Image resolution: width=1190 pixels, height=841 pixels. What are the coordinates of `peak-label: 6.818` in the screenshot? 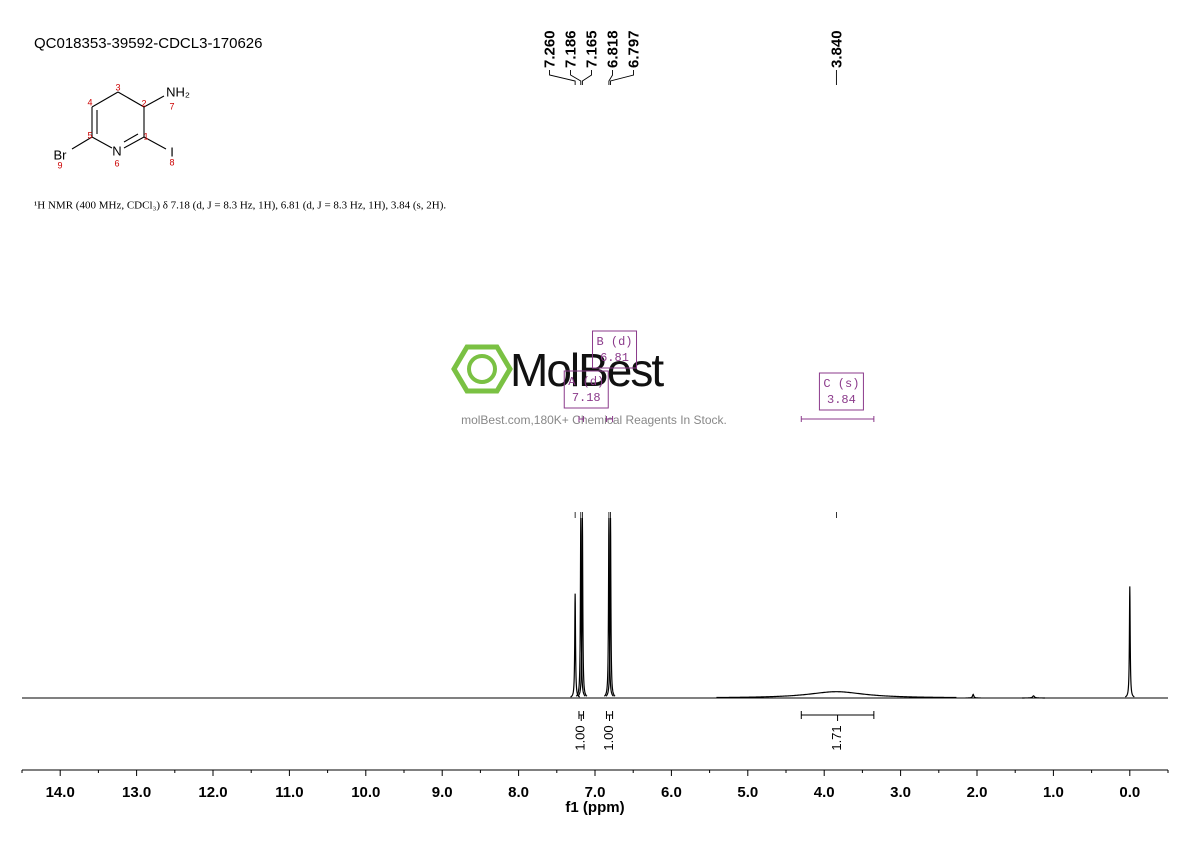 It's located at (613, 49).